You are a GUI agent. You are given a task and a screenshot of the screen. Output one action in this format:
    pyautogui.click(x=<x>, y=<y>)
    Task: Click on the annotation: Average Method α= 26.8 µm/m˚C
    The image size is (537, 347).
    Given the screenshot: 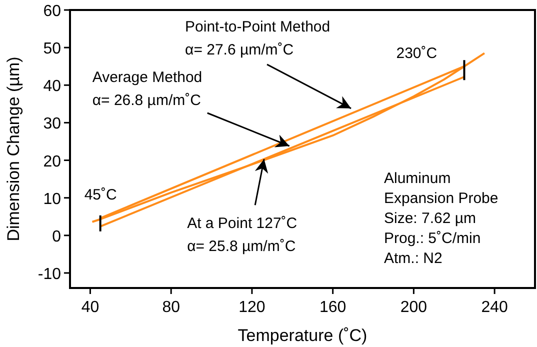 What is the action you would take?
    pyautogui.click(x=147, y=88)
    